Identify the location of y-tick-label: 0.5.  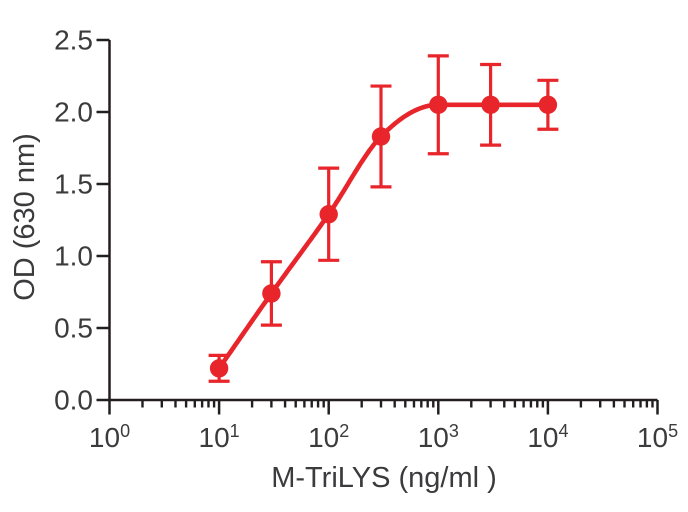
(73, 328).